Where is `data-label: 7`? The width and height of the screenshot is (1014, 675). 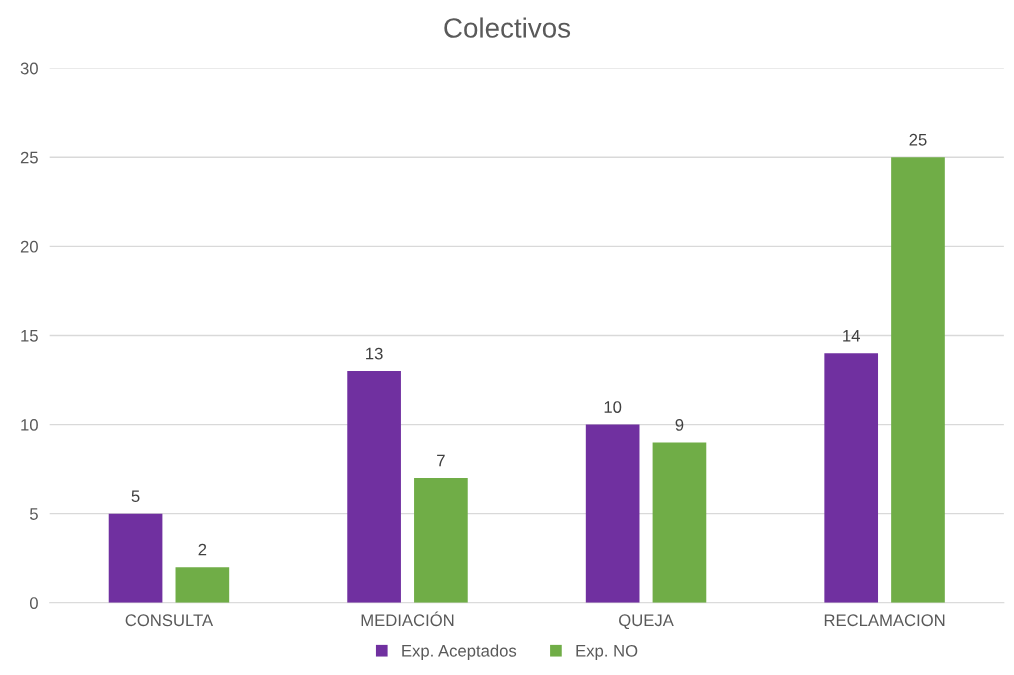 data-label: 7 is located at coordinates (441, 460).